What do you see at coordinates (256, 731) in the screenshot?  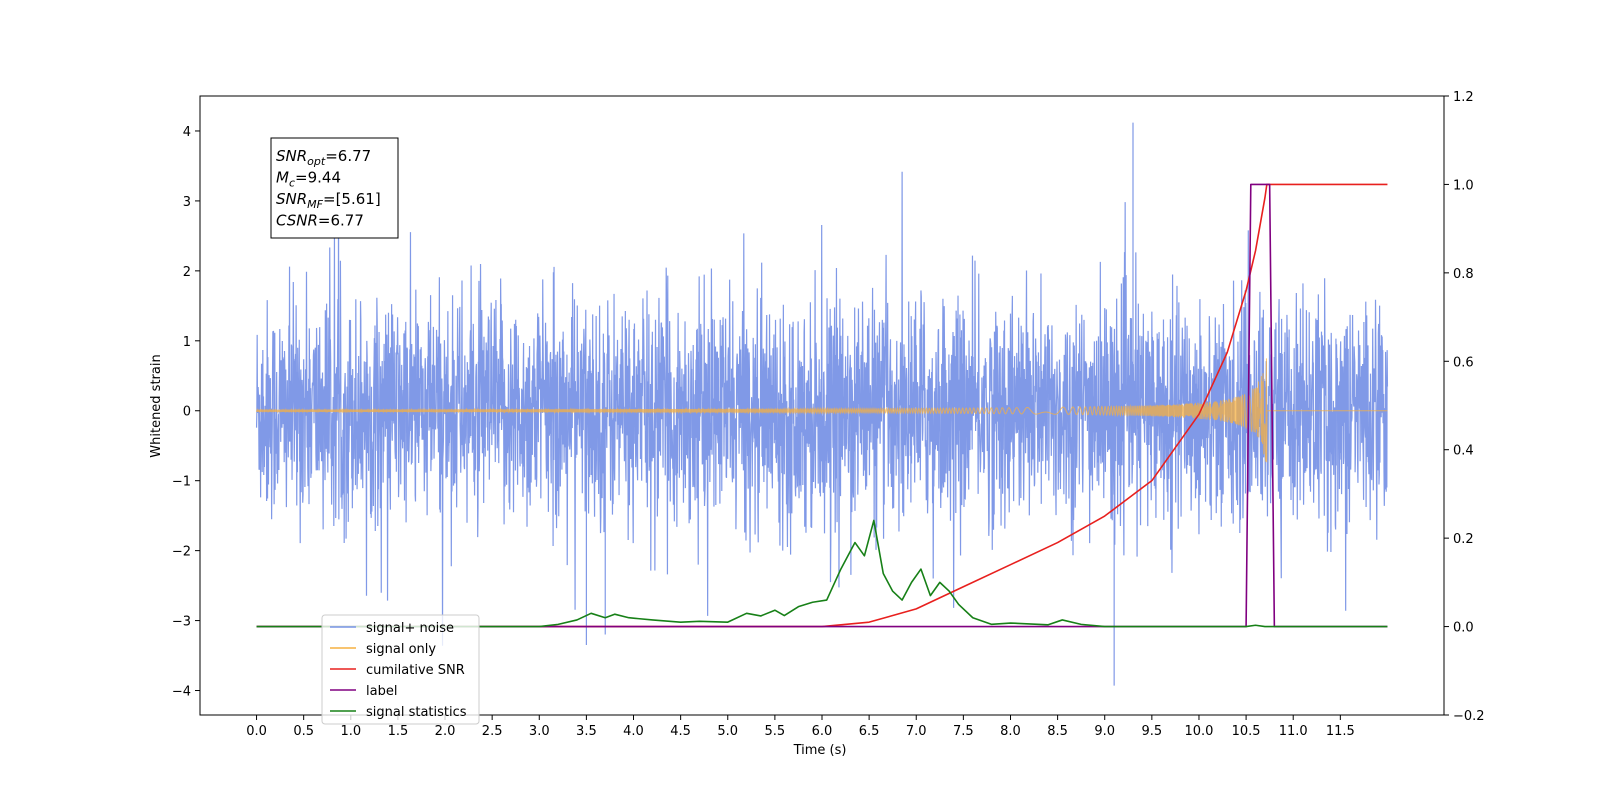 I see `x-tick-label: 0.0` at bounding box center [256, 731].